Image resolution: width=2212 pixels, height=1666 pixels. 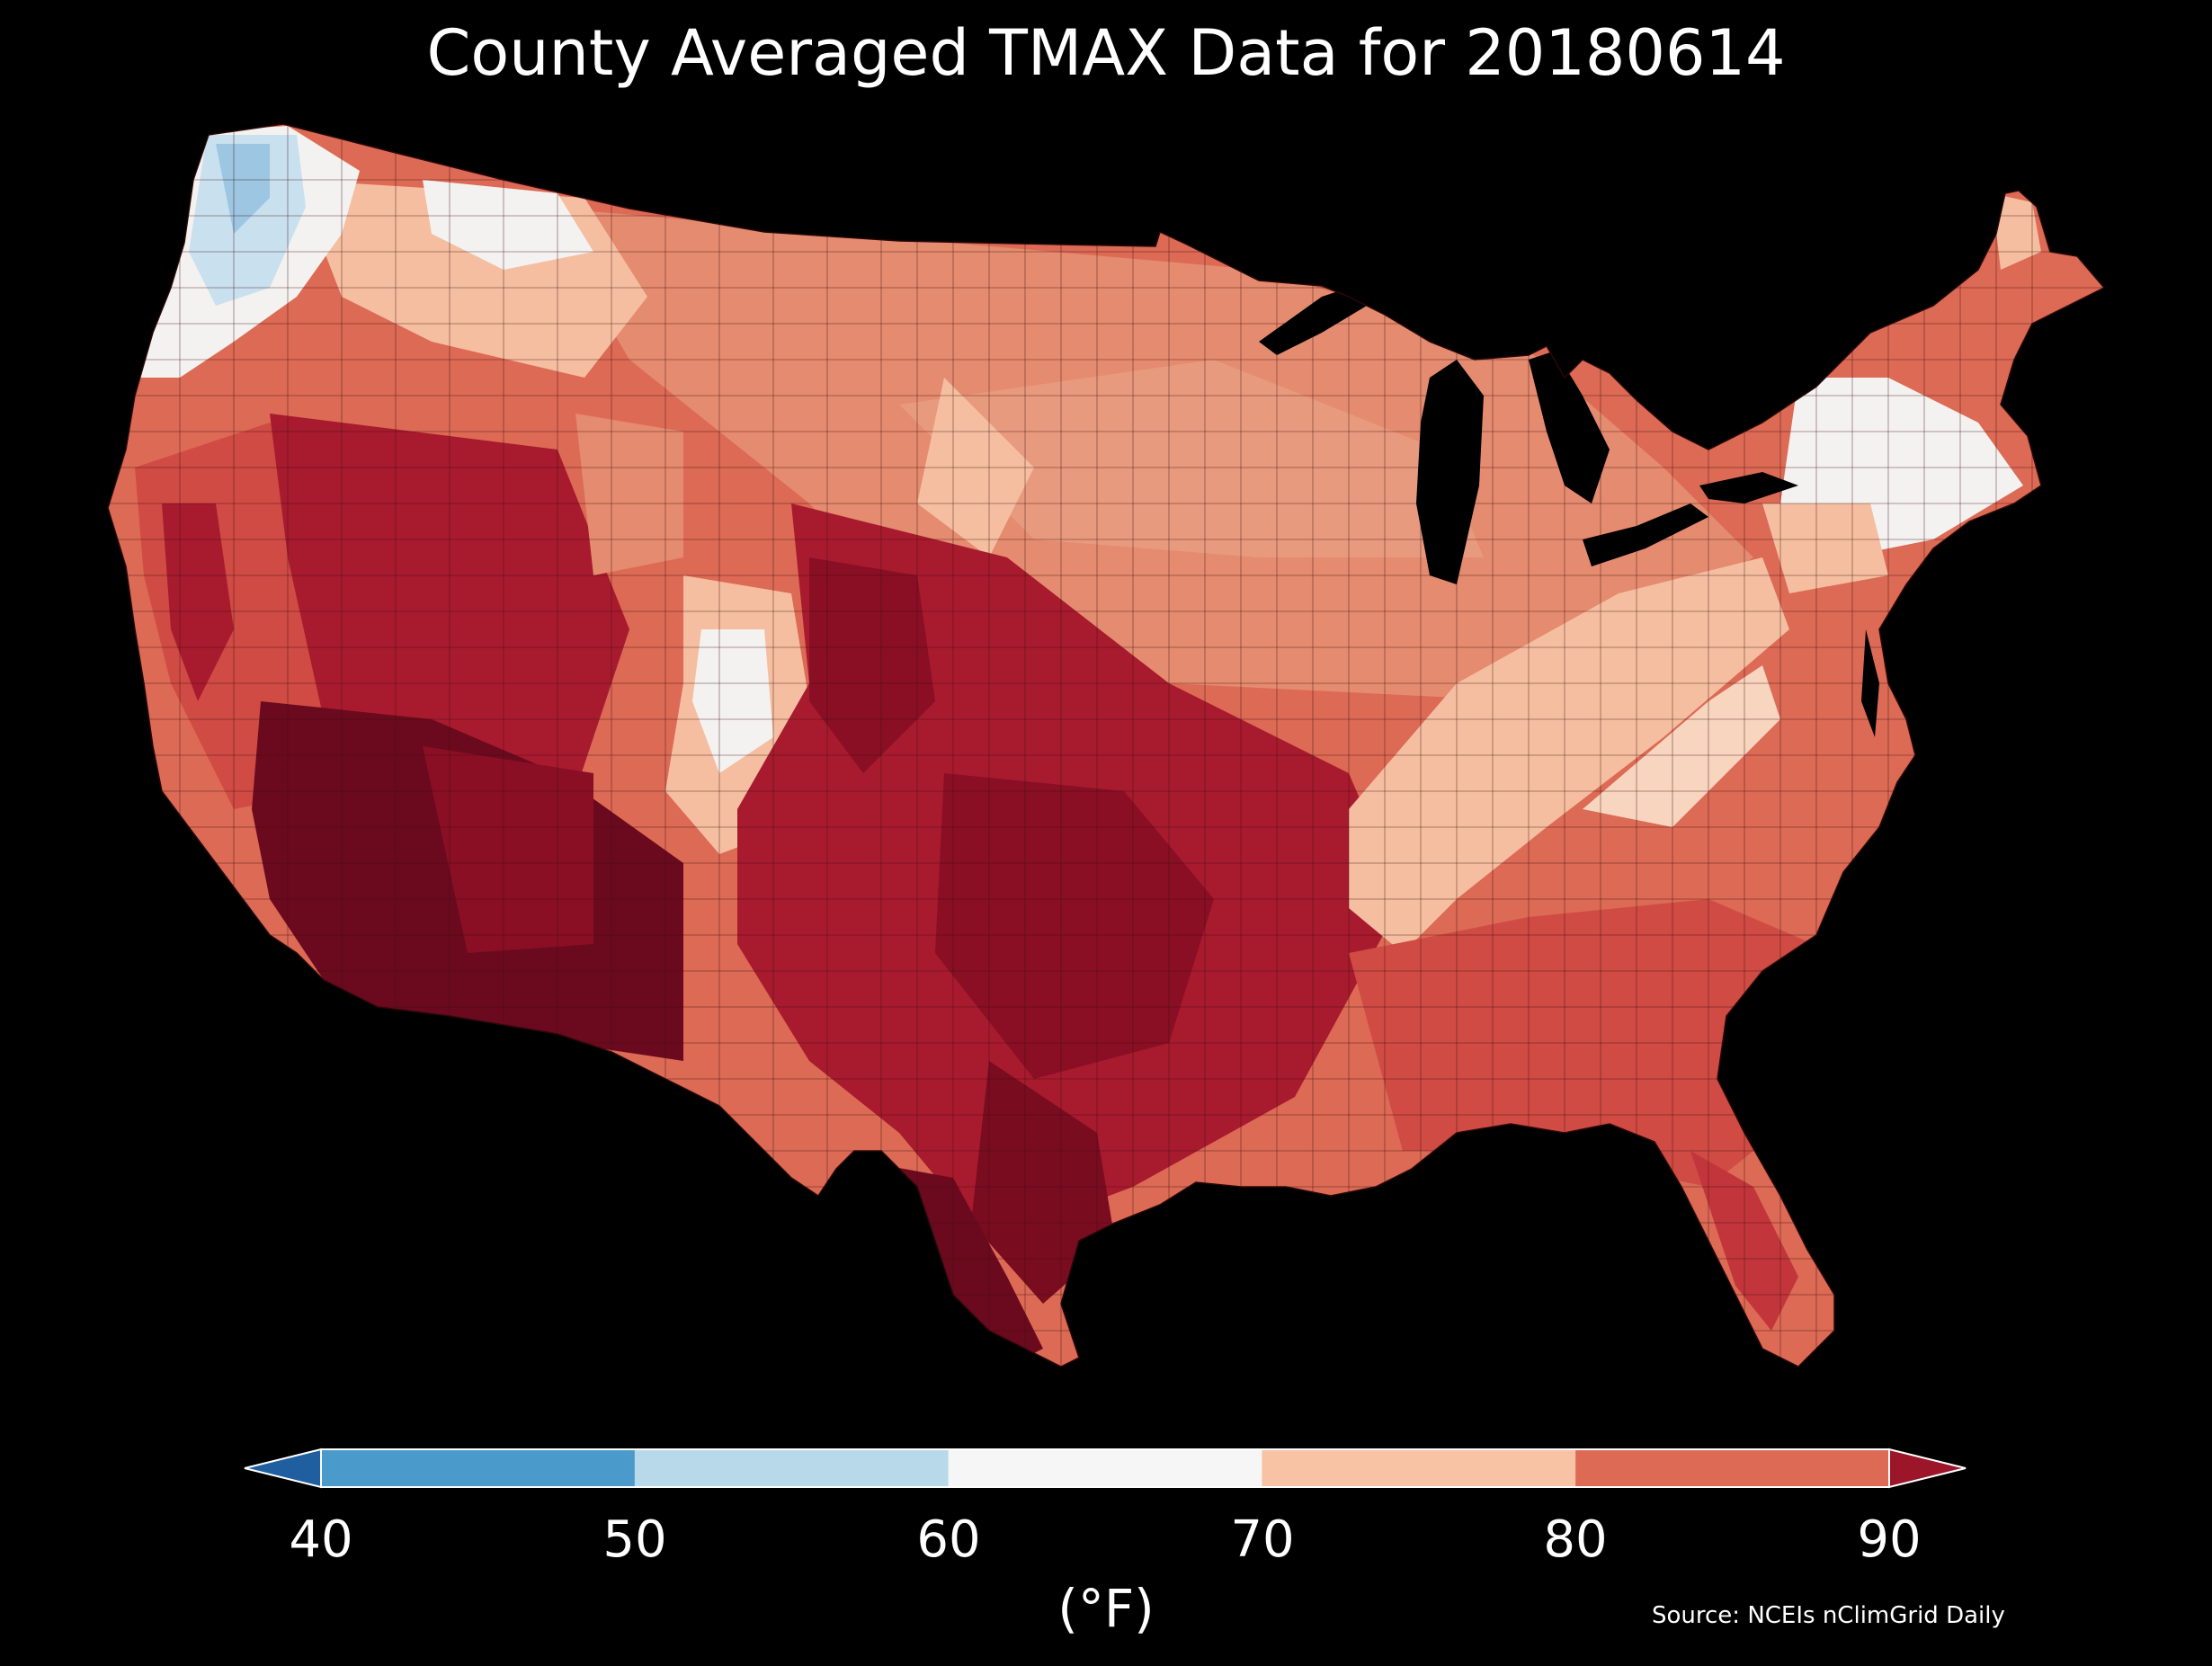 I want to click on colorbar-unit-label: (°F), so click(x=1106, y=1609).